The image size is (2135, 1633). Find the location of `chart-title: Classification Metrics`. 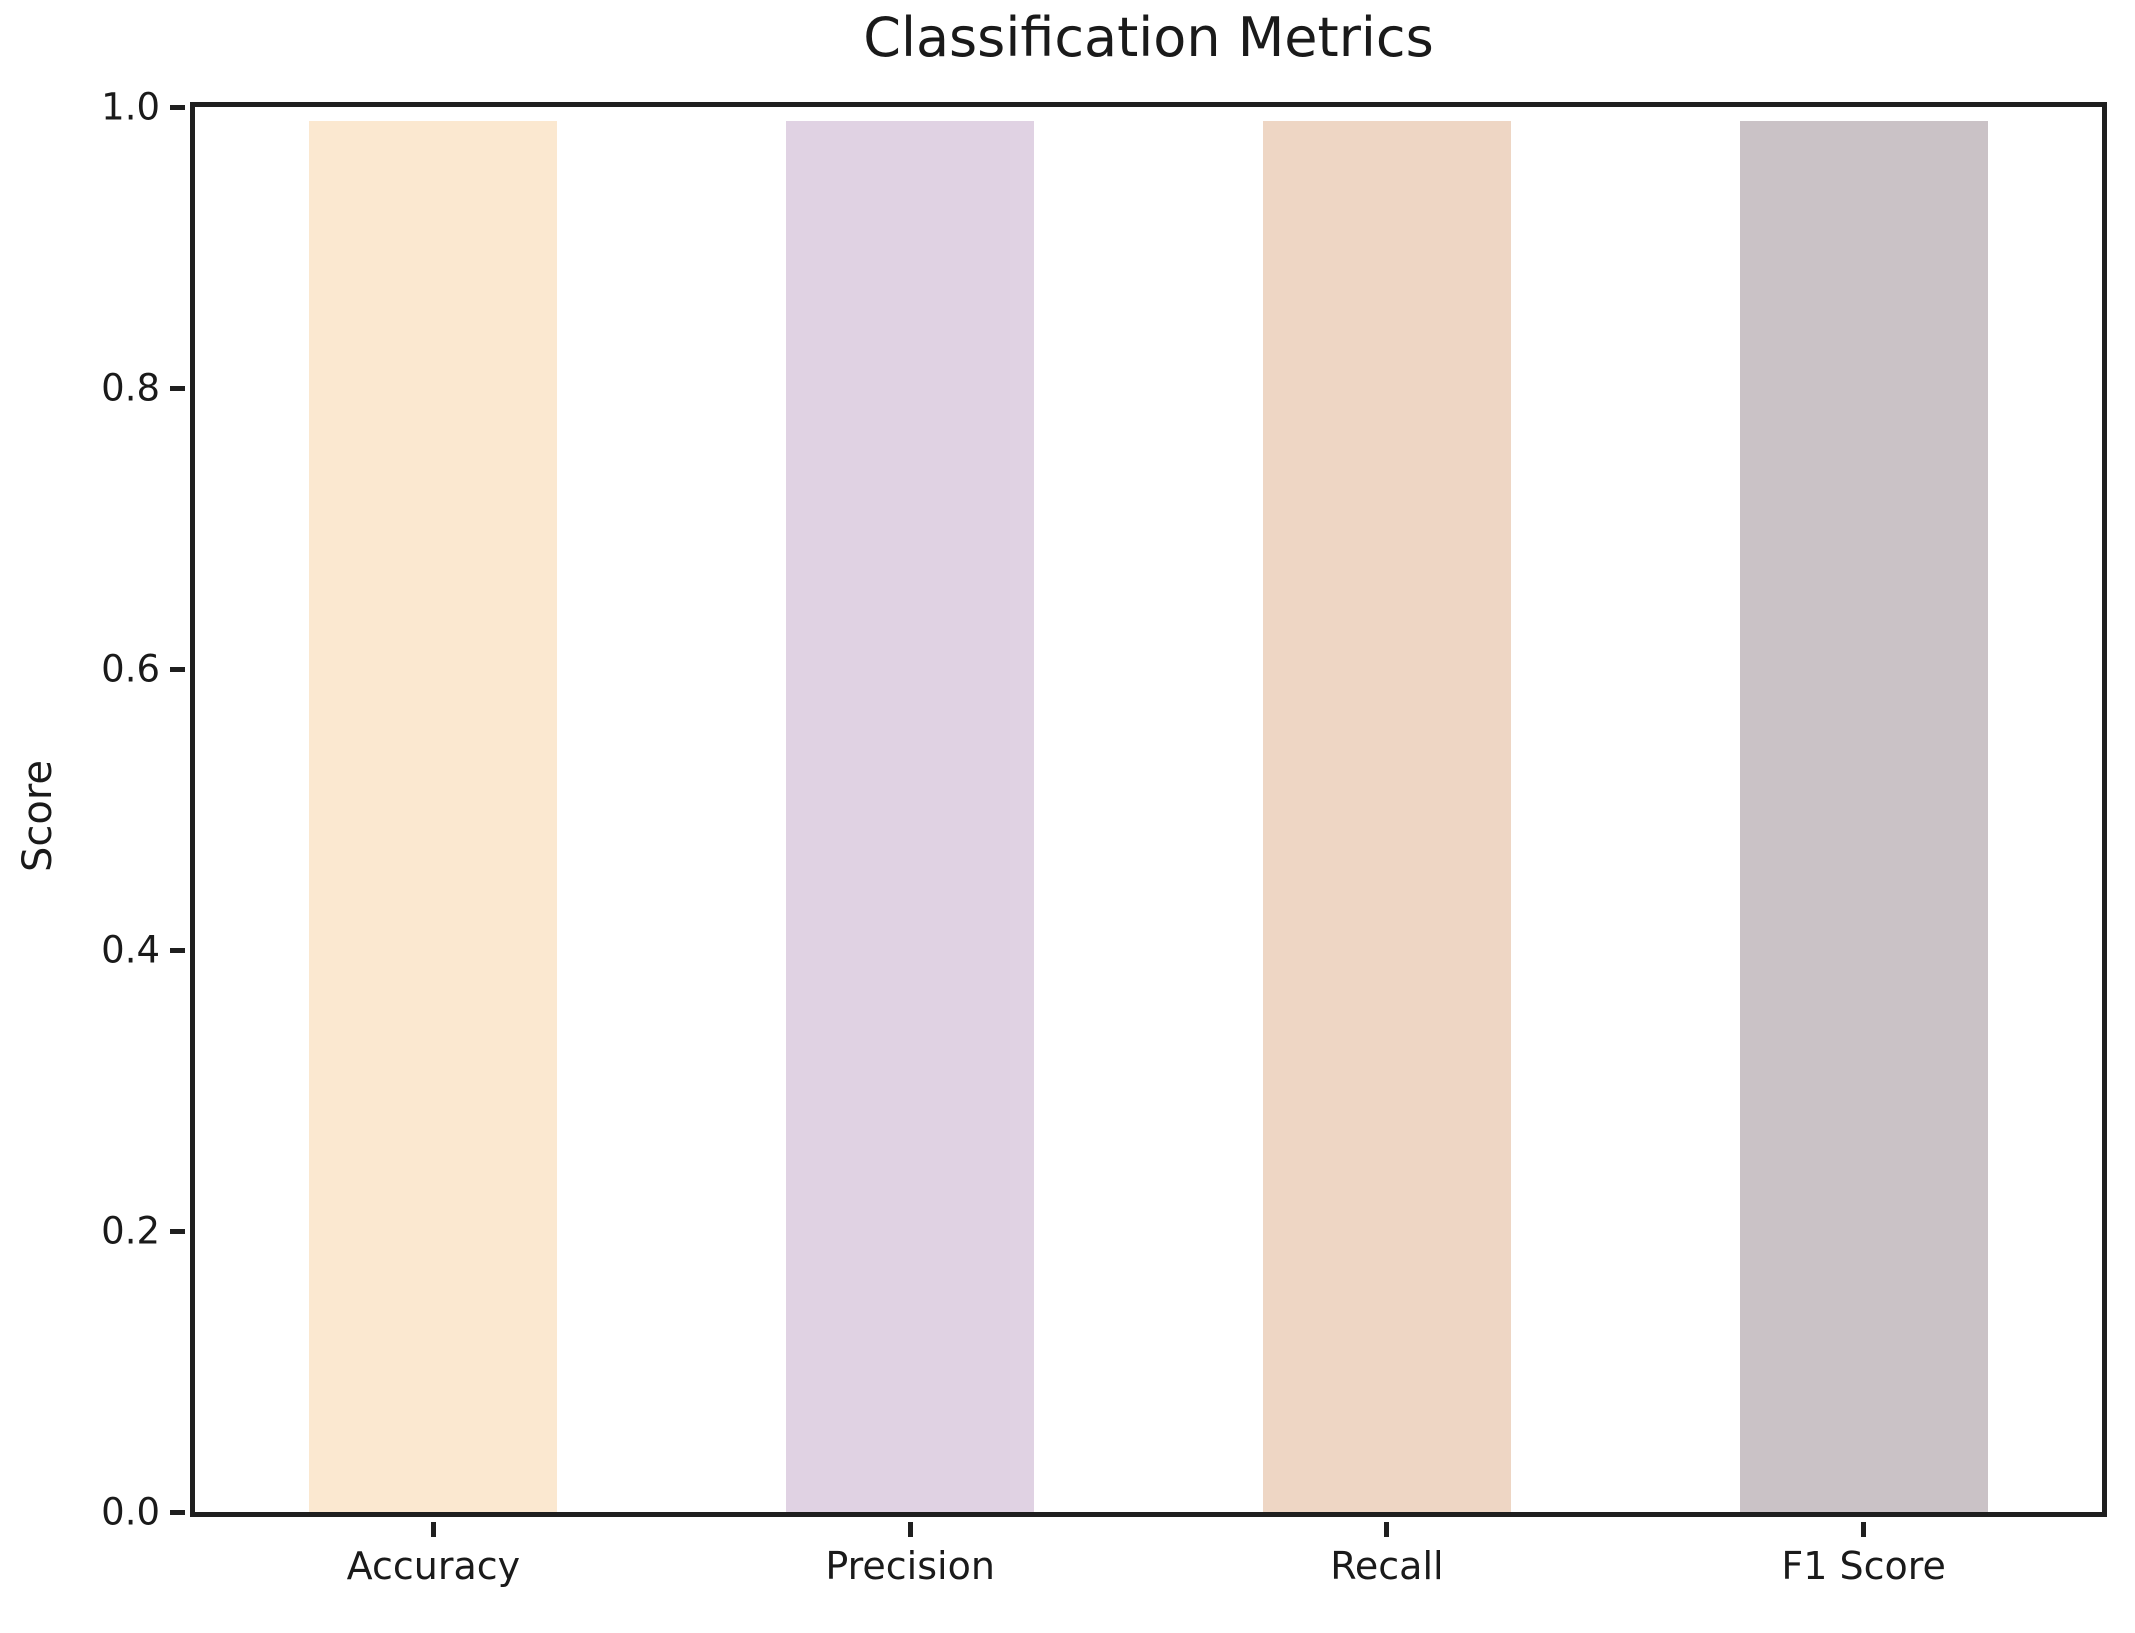

chart-title: Classification Metrics is located at coordinates (1148, 37).